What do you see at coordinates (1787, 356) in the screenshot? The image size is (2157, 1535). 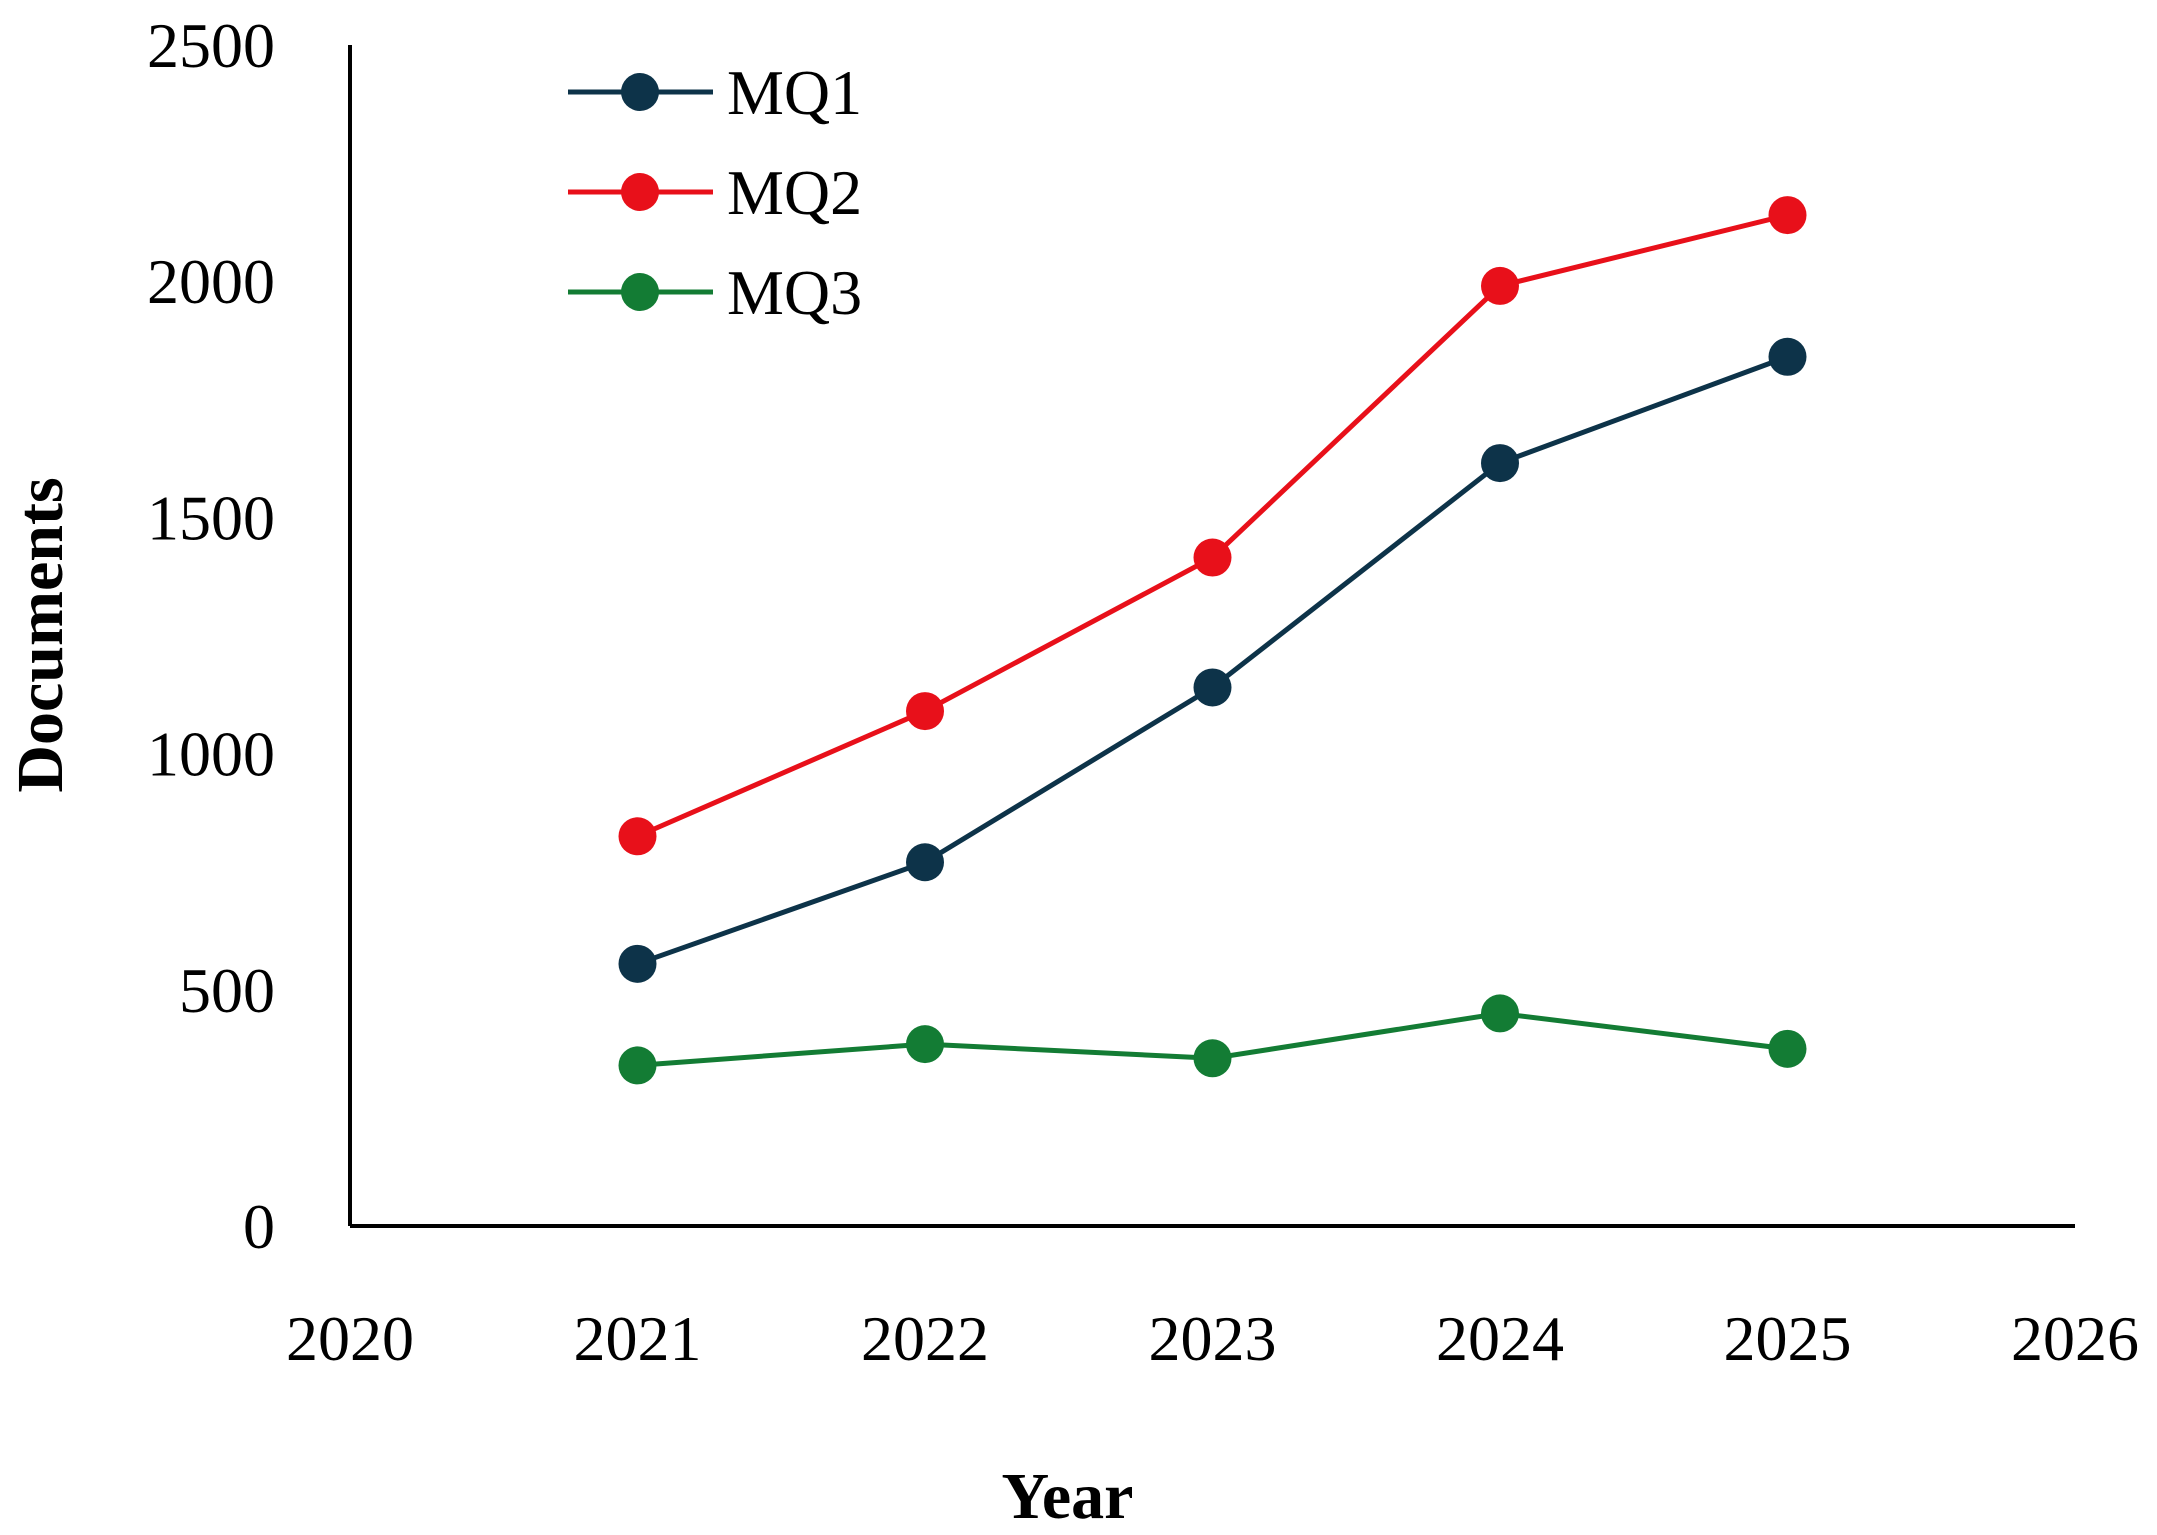 I see `data-point-mq1-2025` at bounding box center [1787, 356].